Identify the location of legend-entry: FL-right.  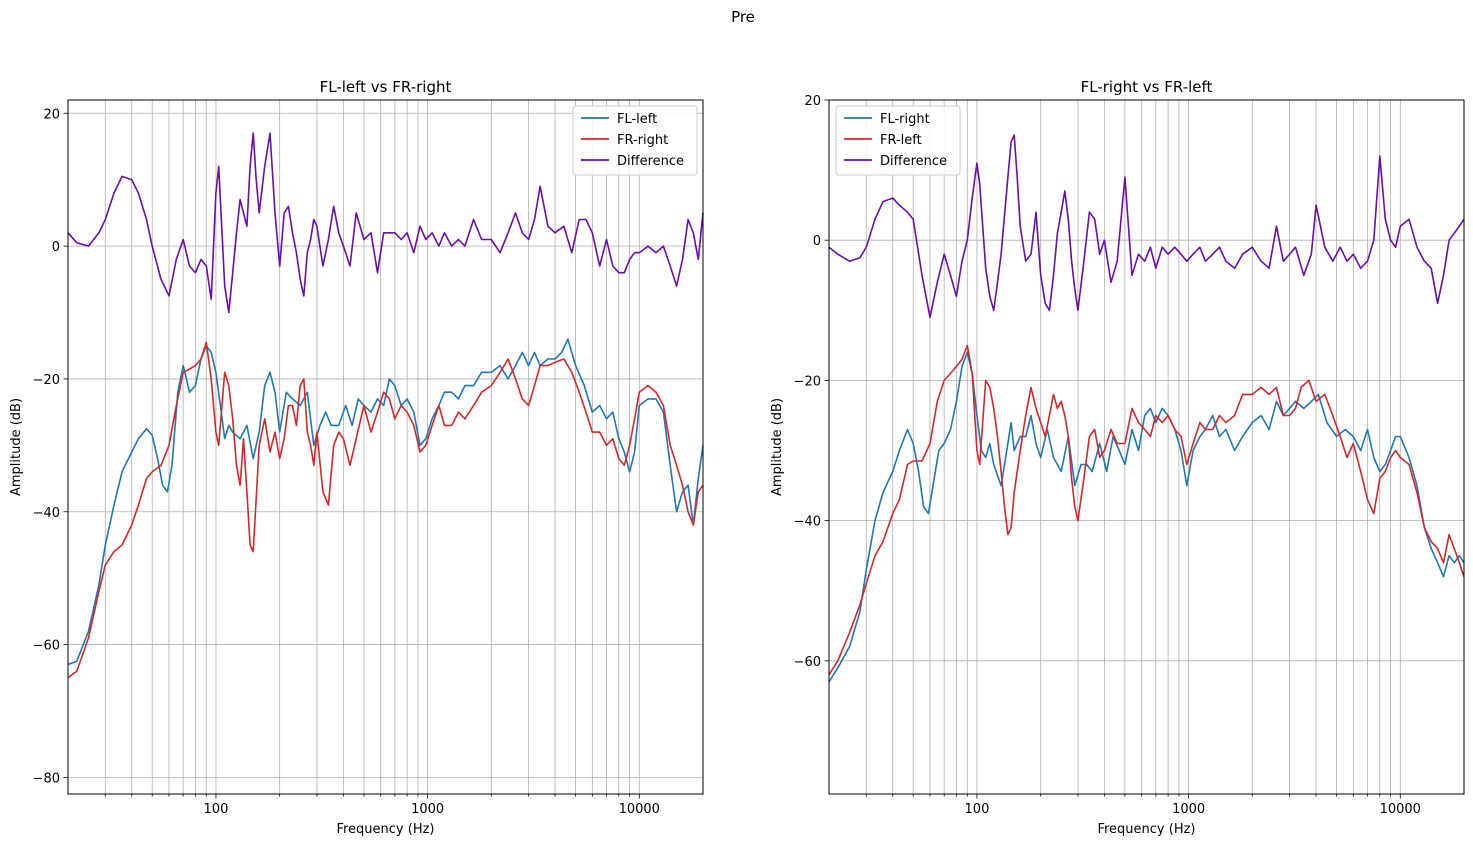
(905, 119).